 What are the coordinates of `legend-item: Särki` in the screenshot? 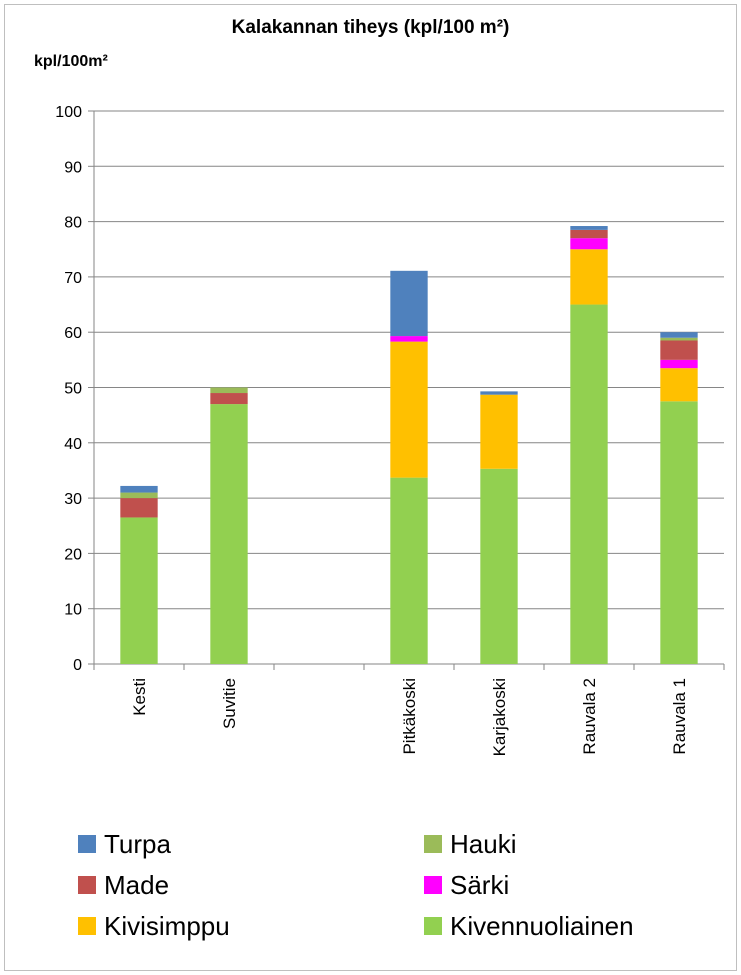 It's located at (466, 885).